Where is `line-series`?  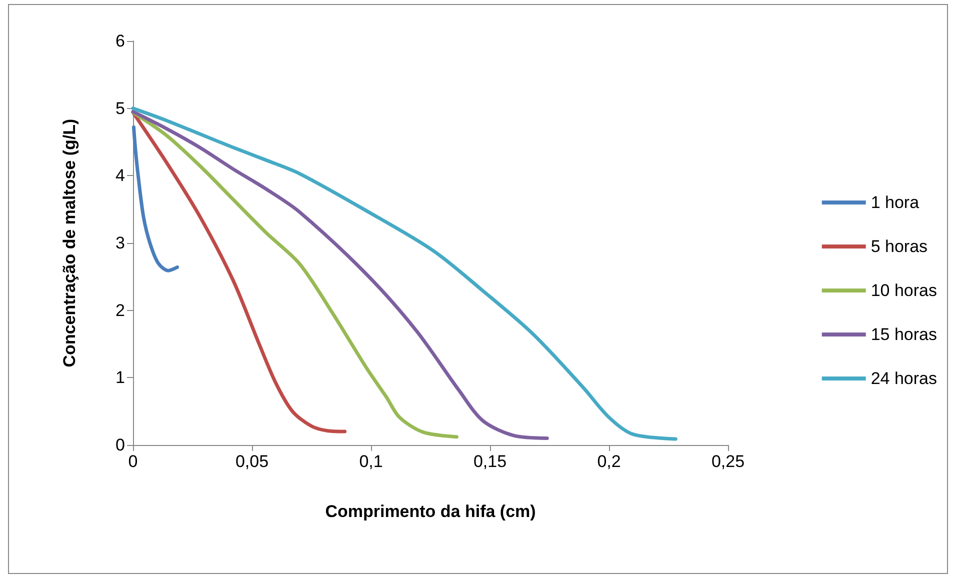
line-series is located at coordinates (156, 198).